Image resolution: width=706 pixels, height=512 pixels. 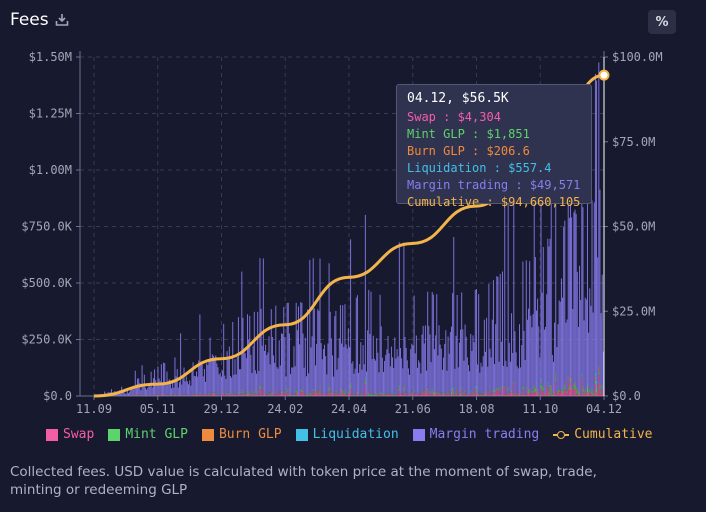 I want to click on y-left-tick-label: $500.0K, so click(x=46, y=283).